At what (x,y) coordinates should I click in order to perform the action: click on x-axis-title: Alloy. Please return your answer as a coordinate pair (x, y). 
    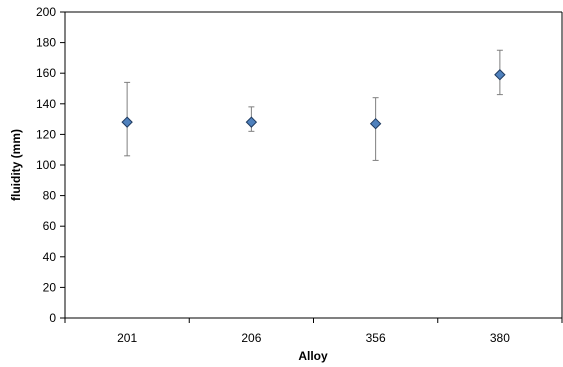
    Looking at the image, I should click on (313, 356).